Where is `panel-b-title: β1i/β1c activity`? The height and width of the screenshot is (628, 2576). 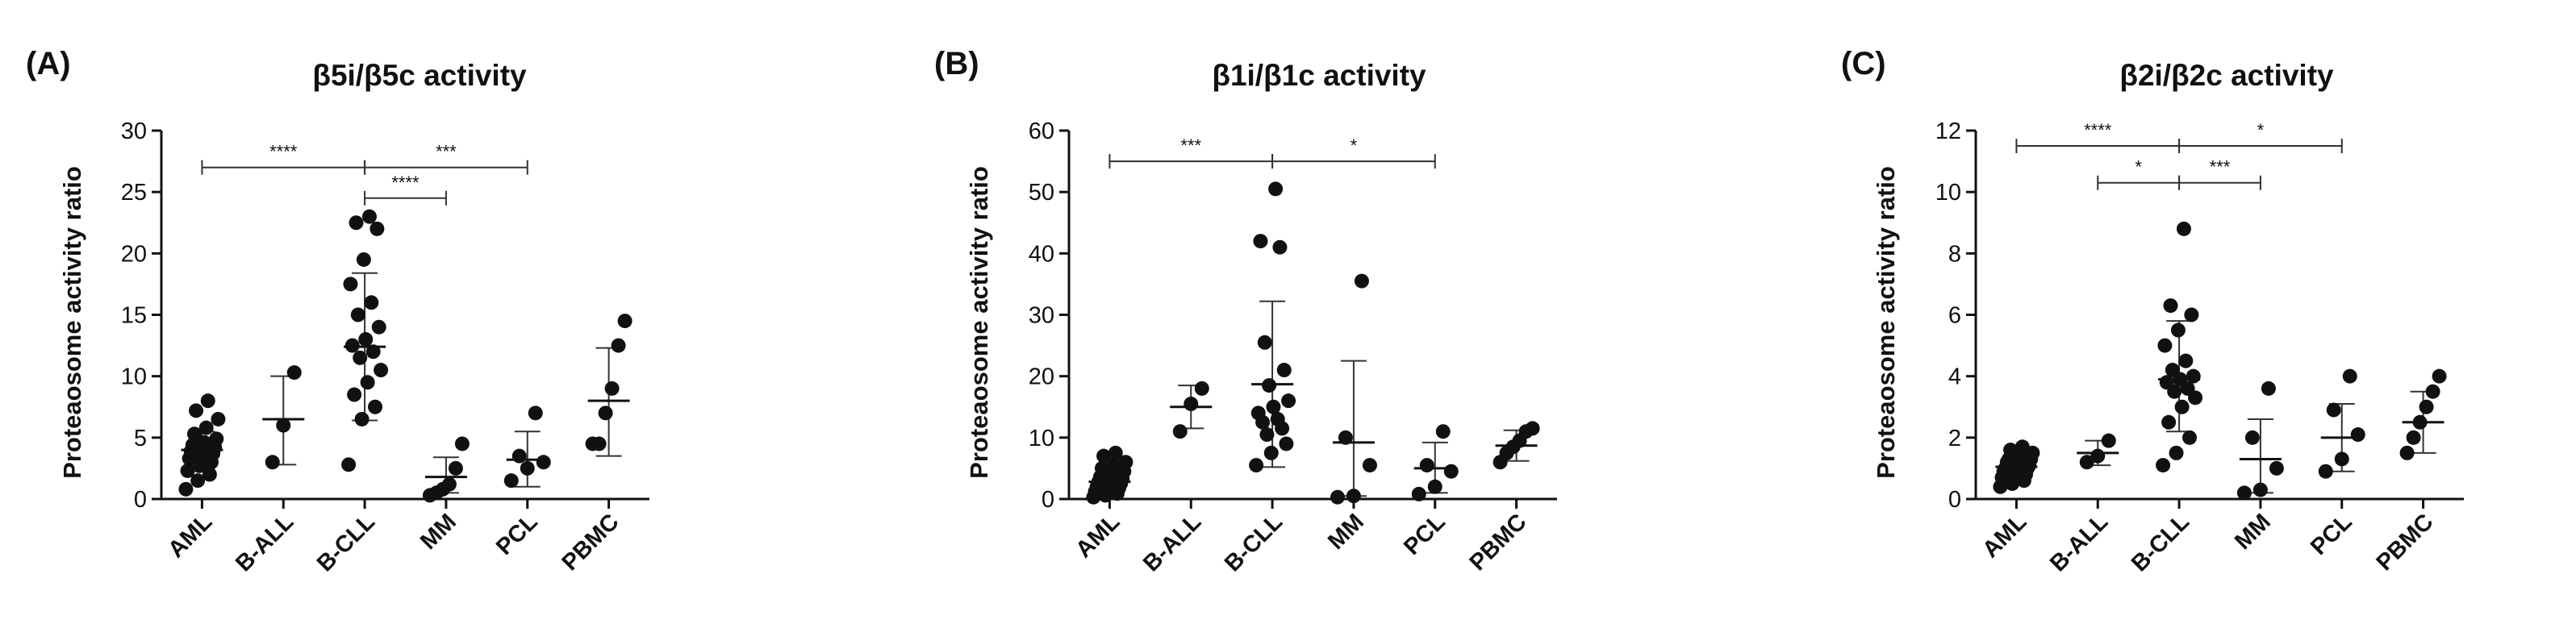
panel-b-title: β1i/β1c activity is located at coordinates (1319, 75).